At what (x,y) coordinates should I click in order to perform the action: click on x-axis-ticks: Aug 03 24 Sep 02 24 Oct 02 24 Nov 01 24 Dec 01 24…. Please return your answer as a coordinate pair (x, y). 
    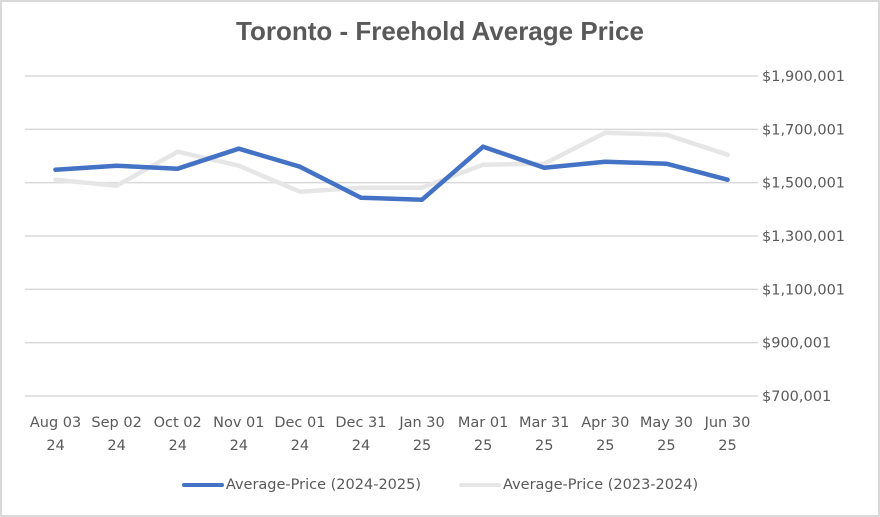
    Looking at the image, I should click on (390, 434).